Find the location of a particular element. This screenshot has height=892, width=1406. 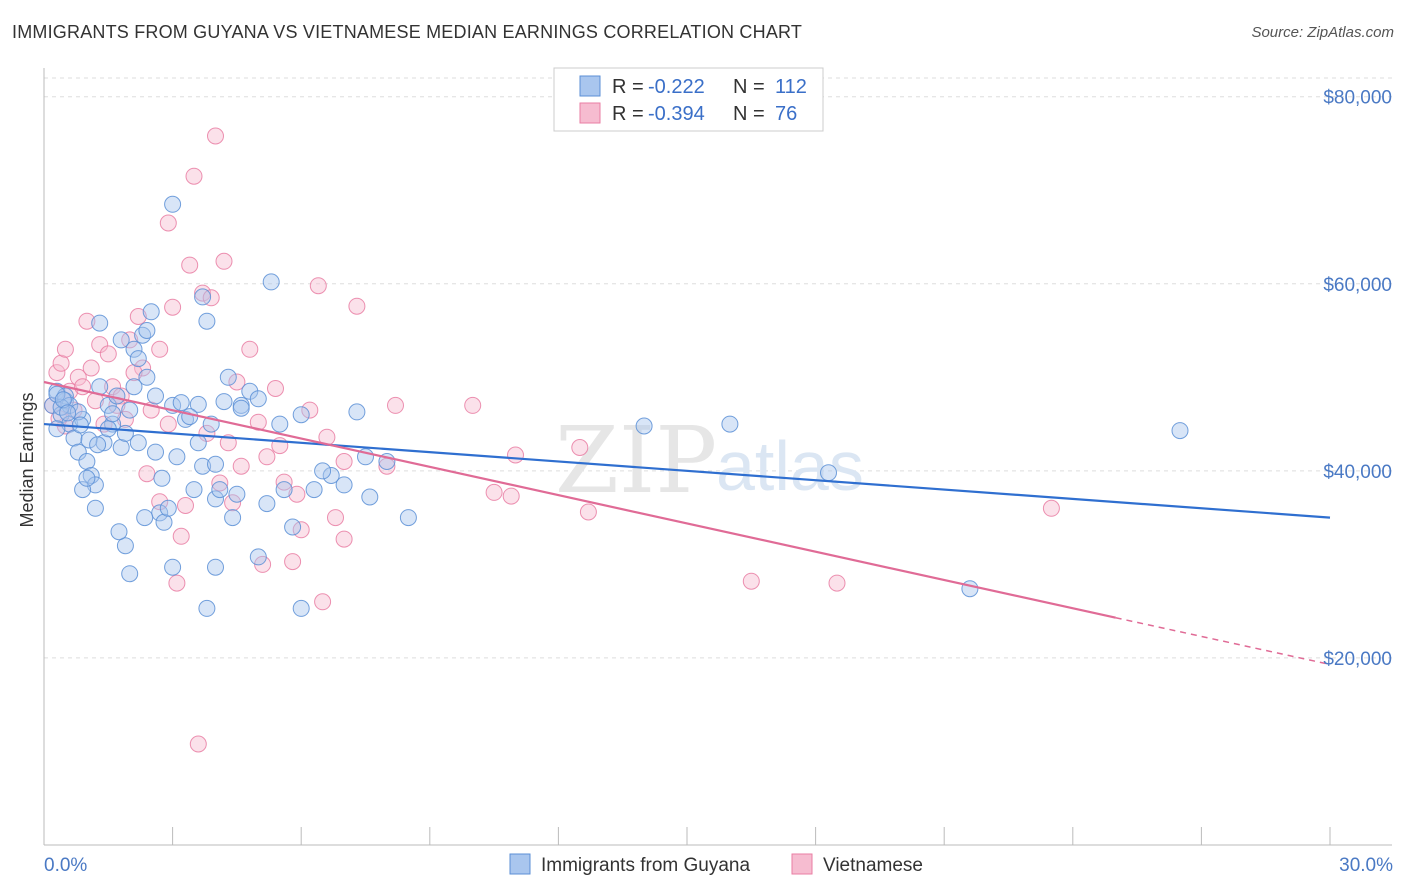

bottom-legend-label-guyana: Immigrants from Guyana is located at coordinates (645, 865).